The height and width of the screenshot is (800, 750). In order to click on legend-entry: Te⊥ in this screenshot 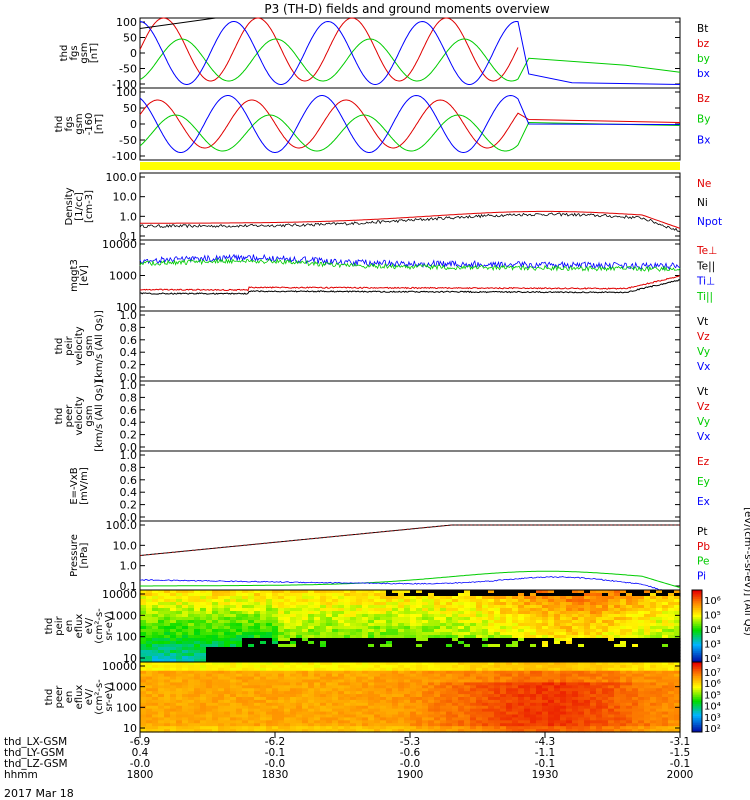, I will do `click(706, 251)`.